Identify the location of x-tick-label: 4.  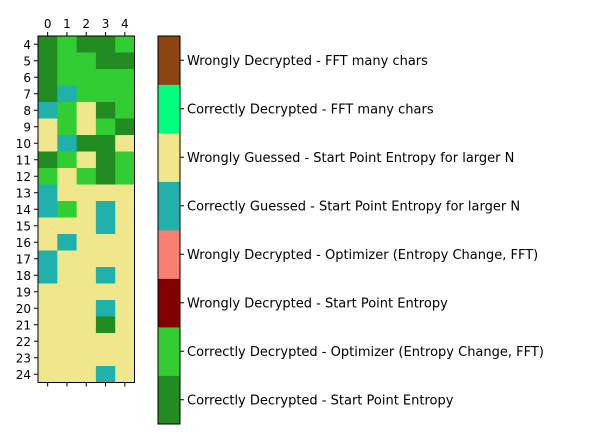
(125, 24).